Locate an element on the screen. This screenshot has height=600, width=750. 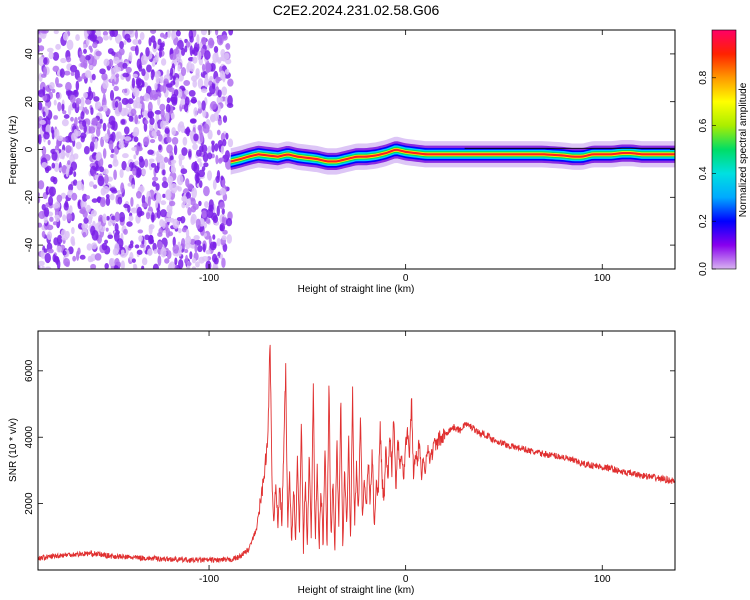
spectrogram-y-tick-label: -20 is located at coordinates (29, 197).